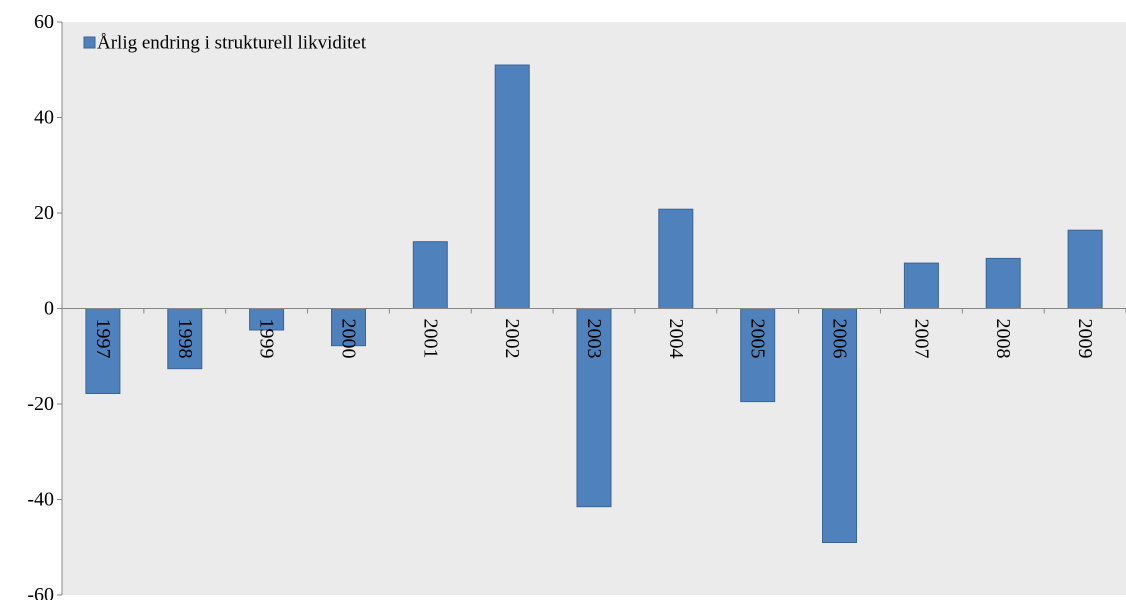 Image resolution: width=1126 pixels, height=605 pixels. What do you see at coordinates (594, 339) in the screenshot?
I see `x-tick-label: 2003` at bounding box center [594, 339].